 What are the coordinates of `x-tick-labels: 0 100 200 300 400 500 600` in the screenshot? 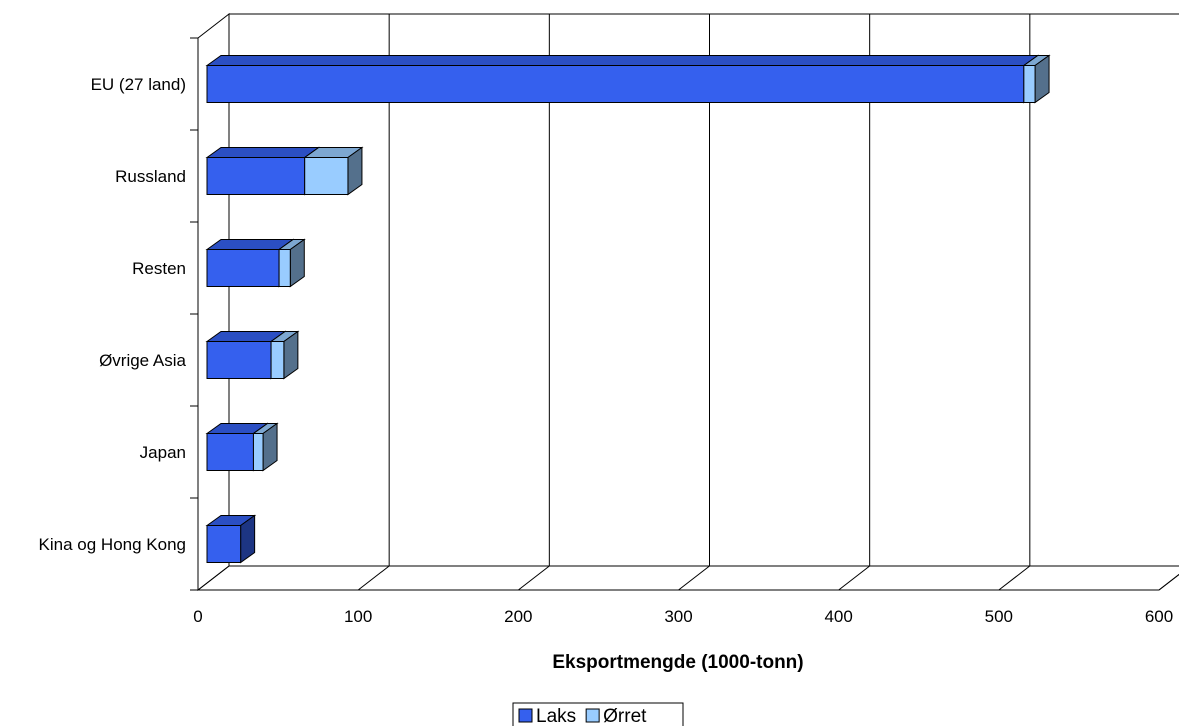 It's located at (683, 616).